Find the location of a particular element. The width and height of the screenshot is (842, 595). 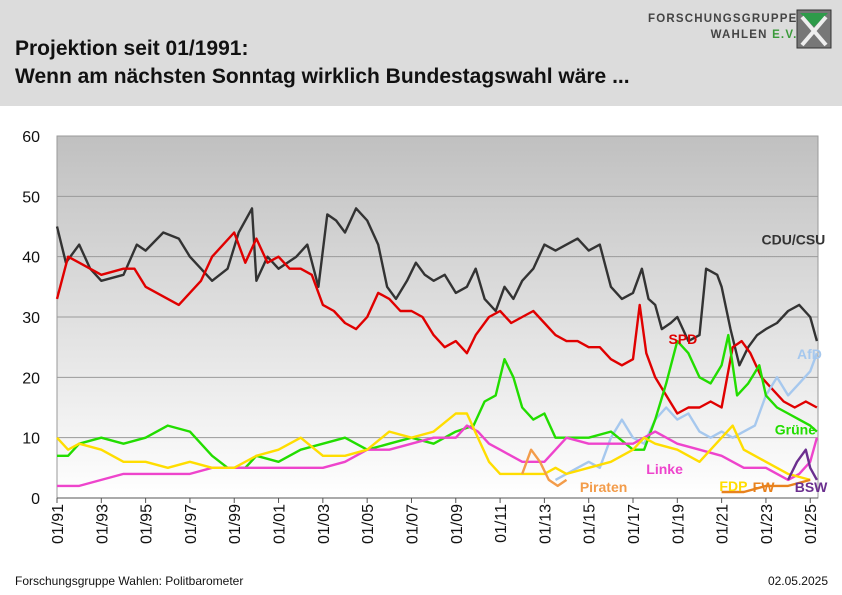

logo-line-2b: E.V. is located at coordinates (785, 35).